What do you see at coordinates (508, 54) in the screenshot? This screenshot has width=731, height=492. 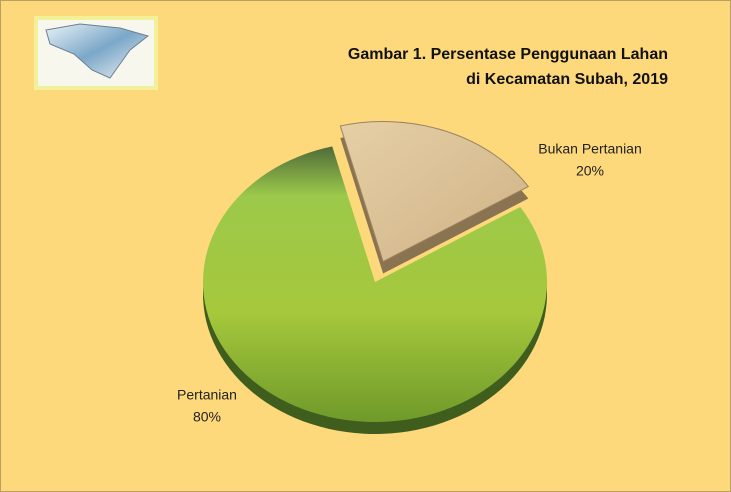 I see `chart-title: Gambar 1. Persentase Penggunaan Lahan` at bounding box center [508, 54].